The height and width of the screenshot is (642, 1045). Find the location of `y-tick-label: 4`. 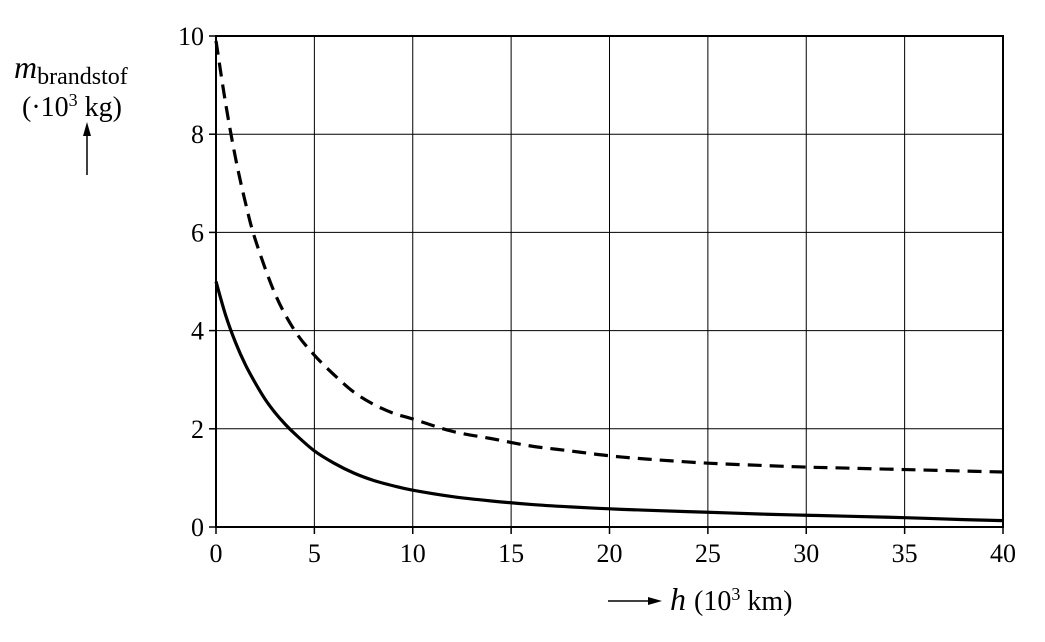

y-tick-label: 4 is located at coordinates (197, 331).